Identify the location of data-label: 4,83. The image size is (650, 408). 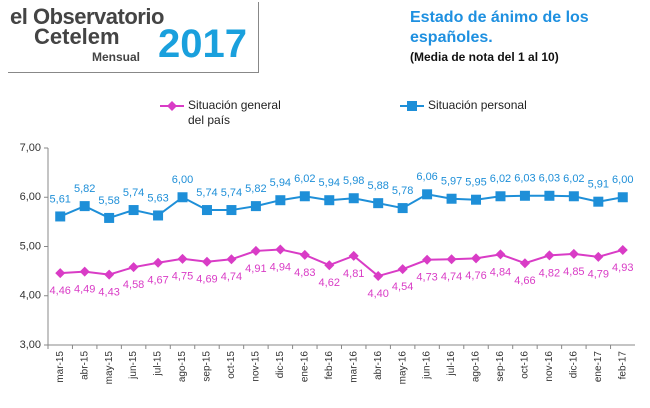
(304, 273).